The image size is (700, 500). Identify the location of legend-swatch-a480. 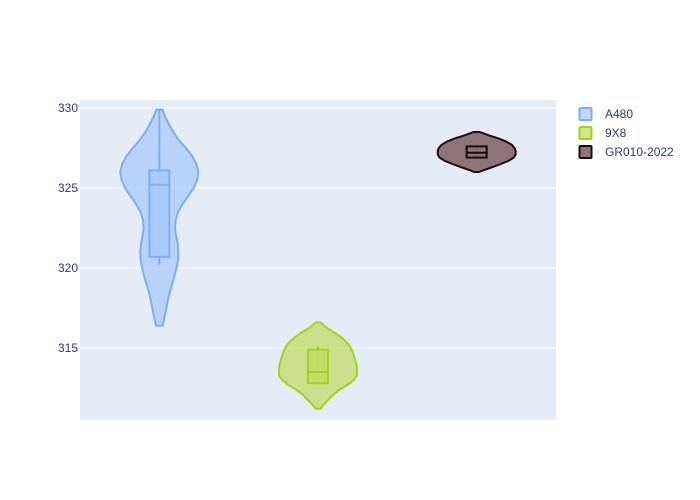
(585, 114).